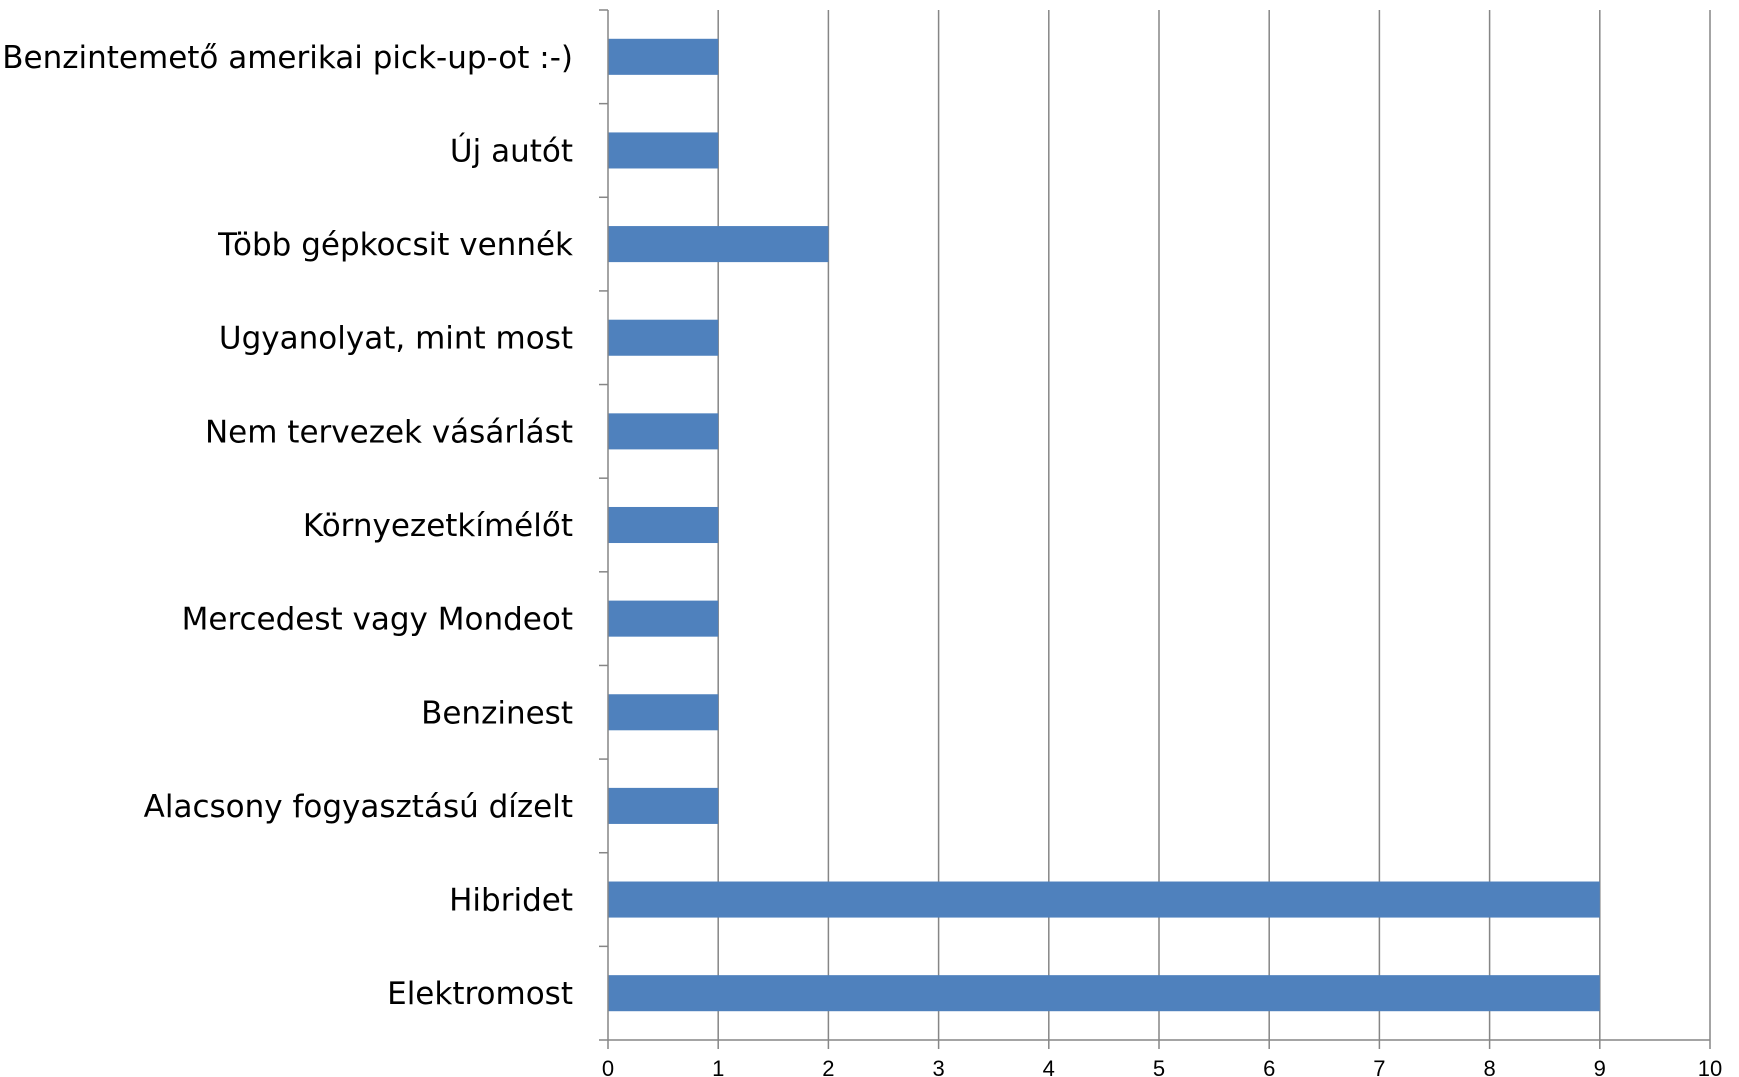  Describe the element at coordinates (438, 526) in the screenshot. I see `category-label: Környezetkímélőt` at that location.